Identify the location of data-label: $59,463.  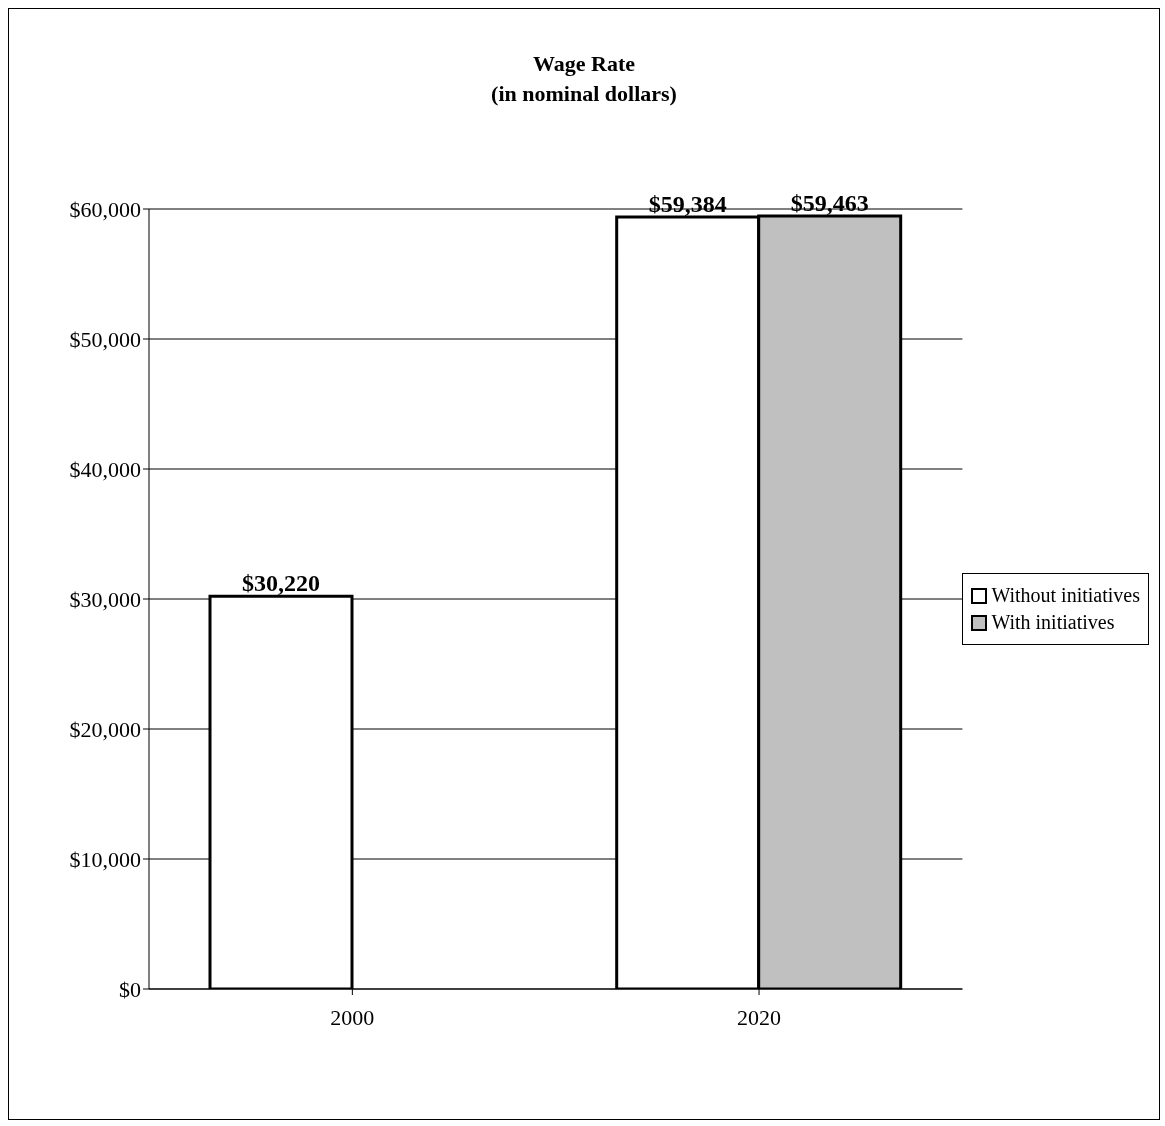
(829, 202).